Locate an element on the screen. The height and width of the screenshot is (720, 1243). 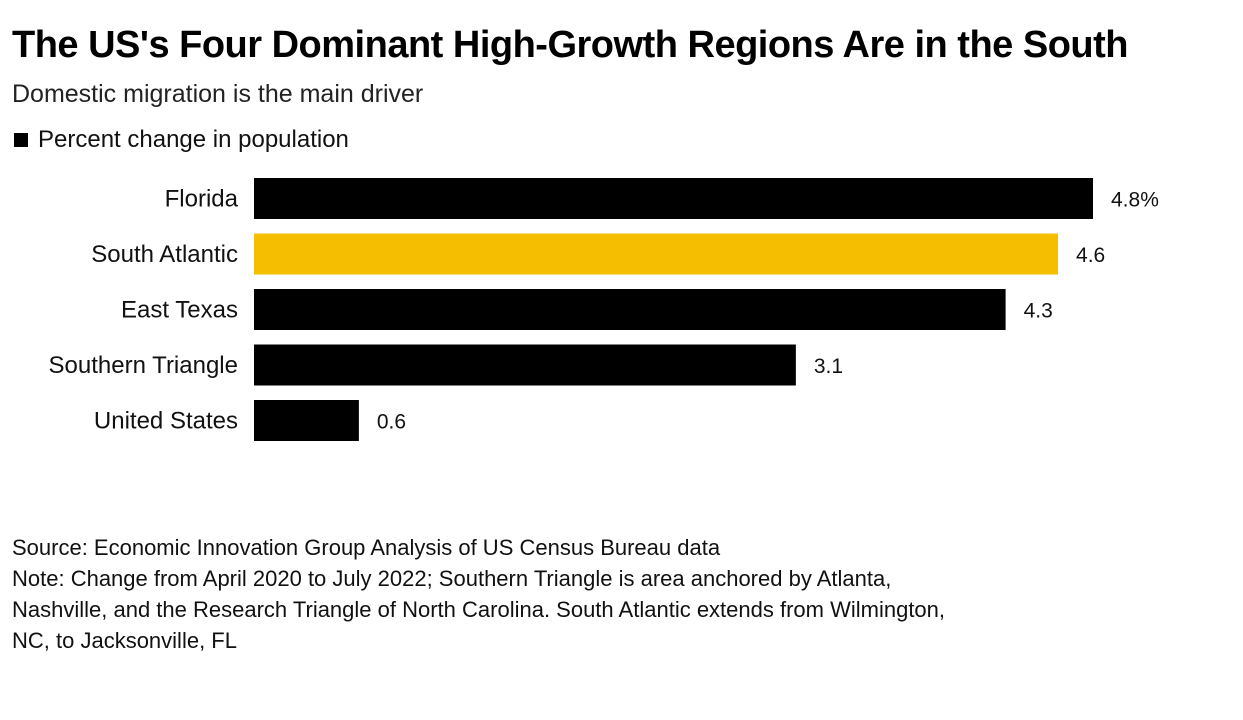
category-label: United States is located at coordinates (166, 421).